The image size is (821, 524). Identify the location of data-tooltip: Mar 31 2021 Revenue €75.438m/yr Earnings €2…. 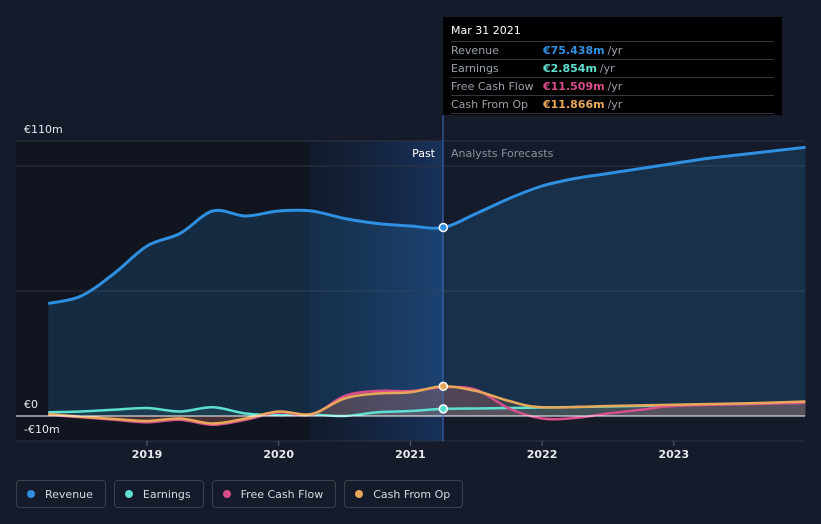
(612, 66).